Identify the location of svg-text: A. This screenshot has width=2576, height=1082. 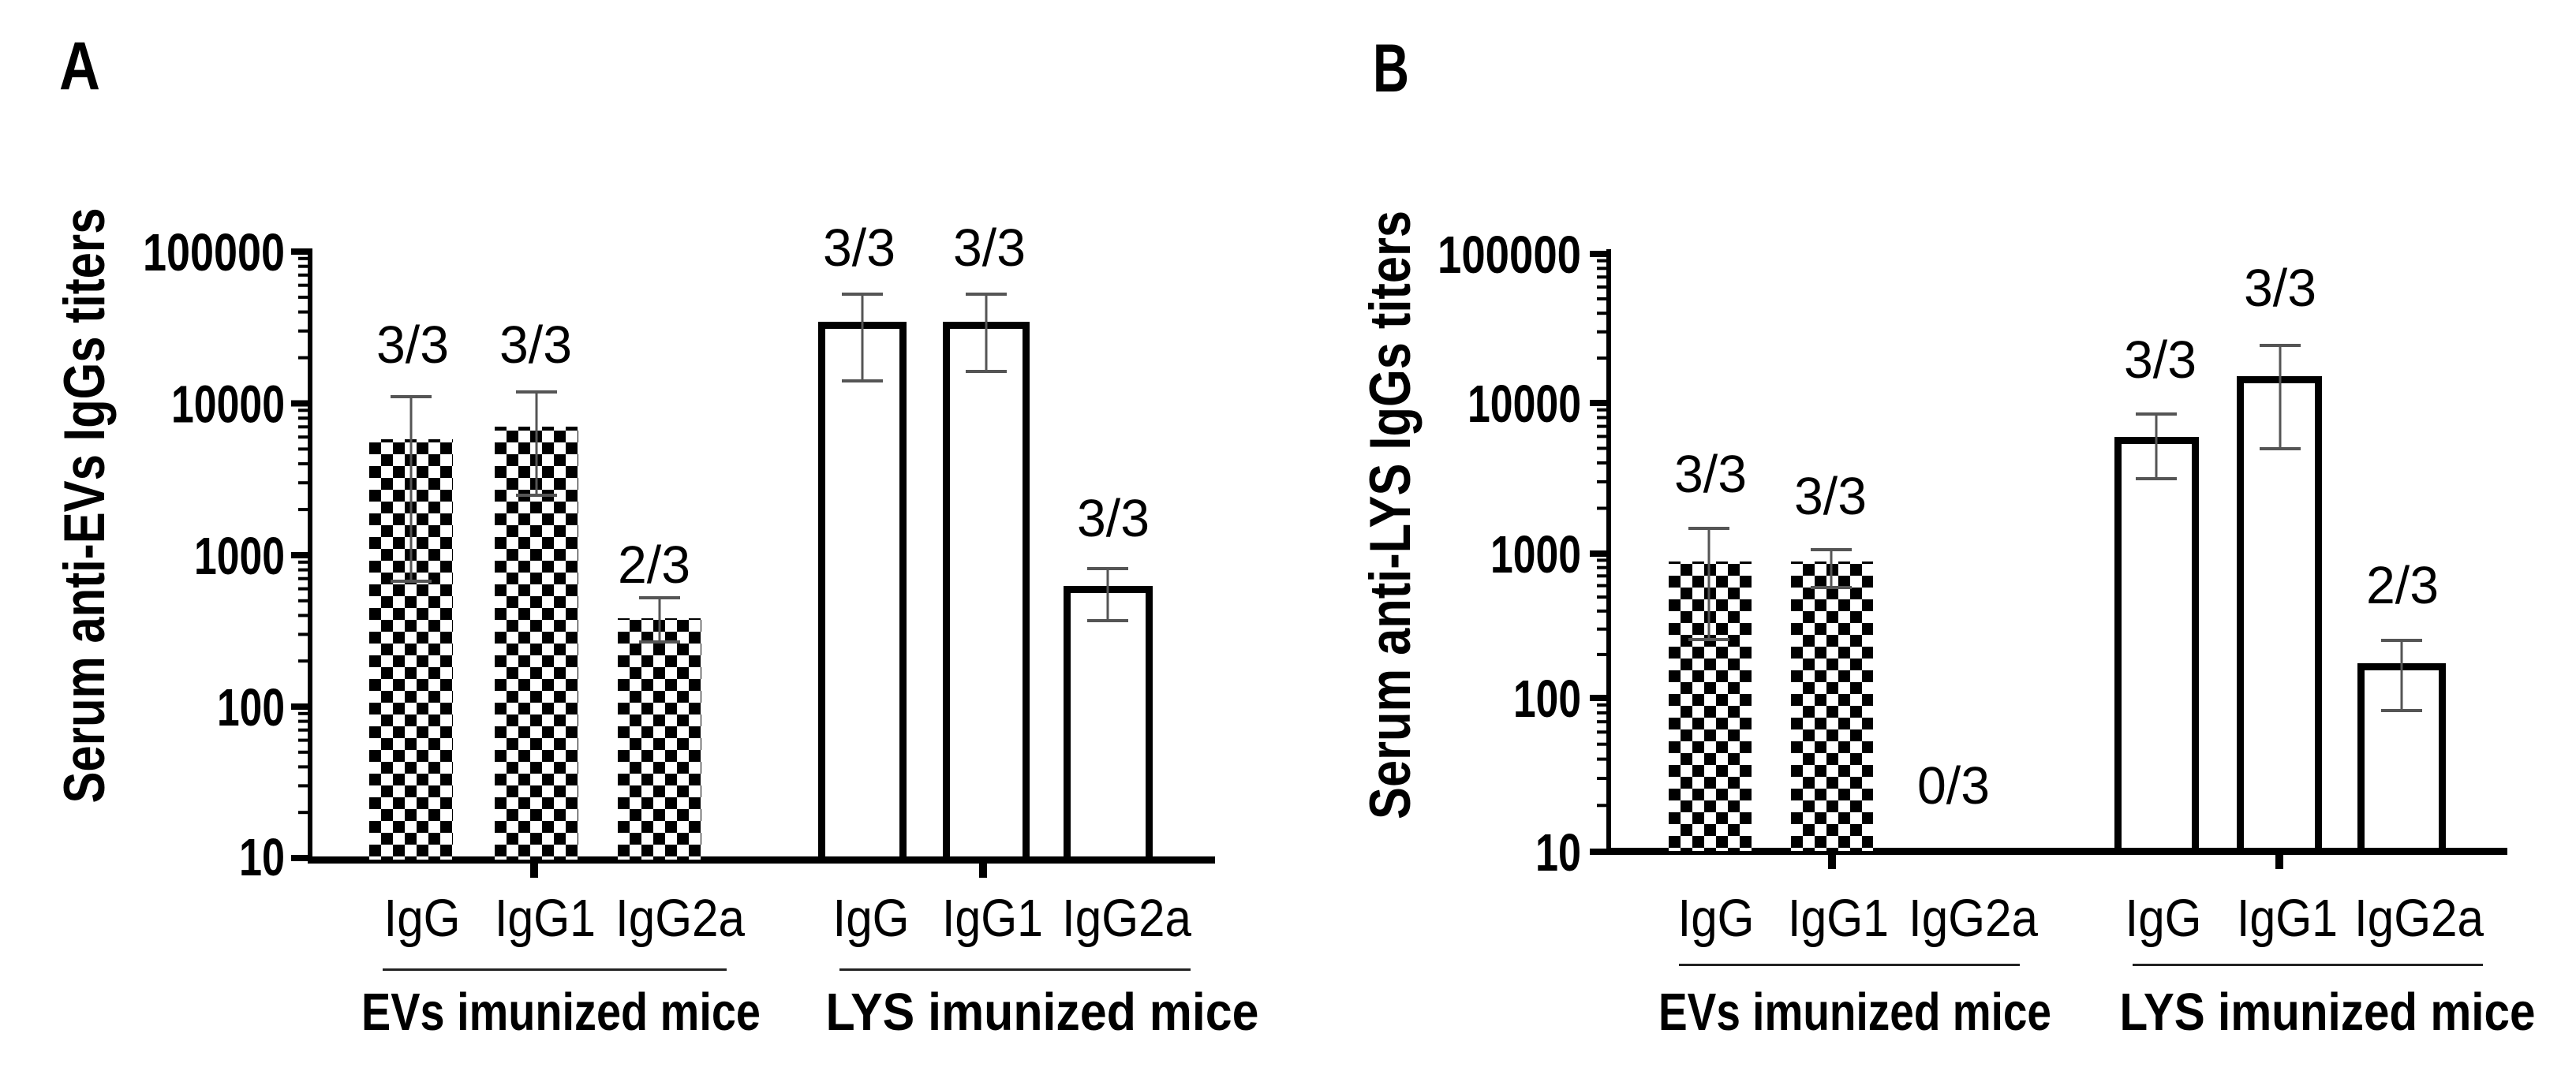
(79, 66).